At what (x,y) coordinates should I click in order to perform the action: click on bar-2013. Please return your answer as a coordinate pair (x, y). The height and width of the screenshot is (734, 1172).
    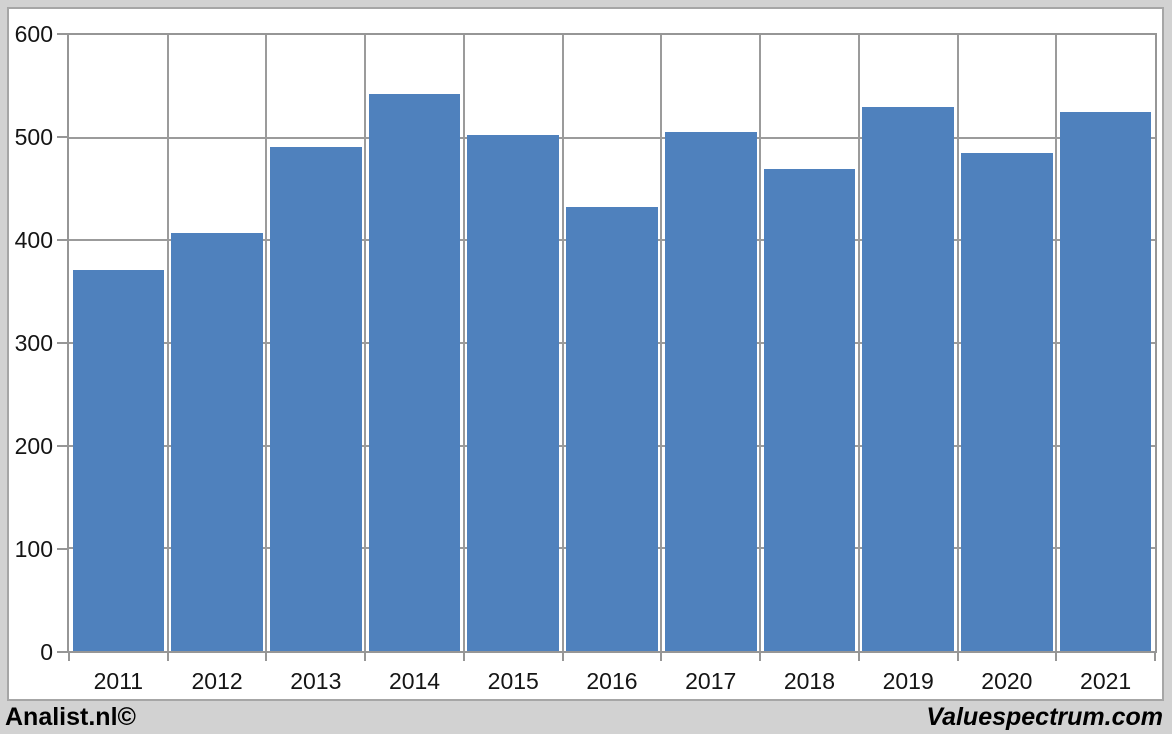
    Looking at the image, I should click on (315, 399).